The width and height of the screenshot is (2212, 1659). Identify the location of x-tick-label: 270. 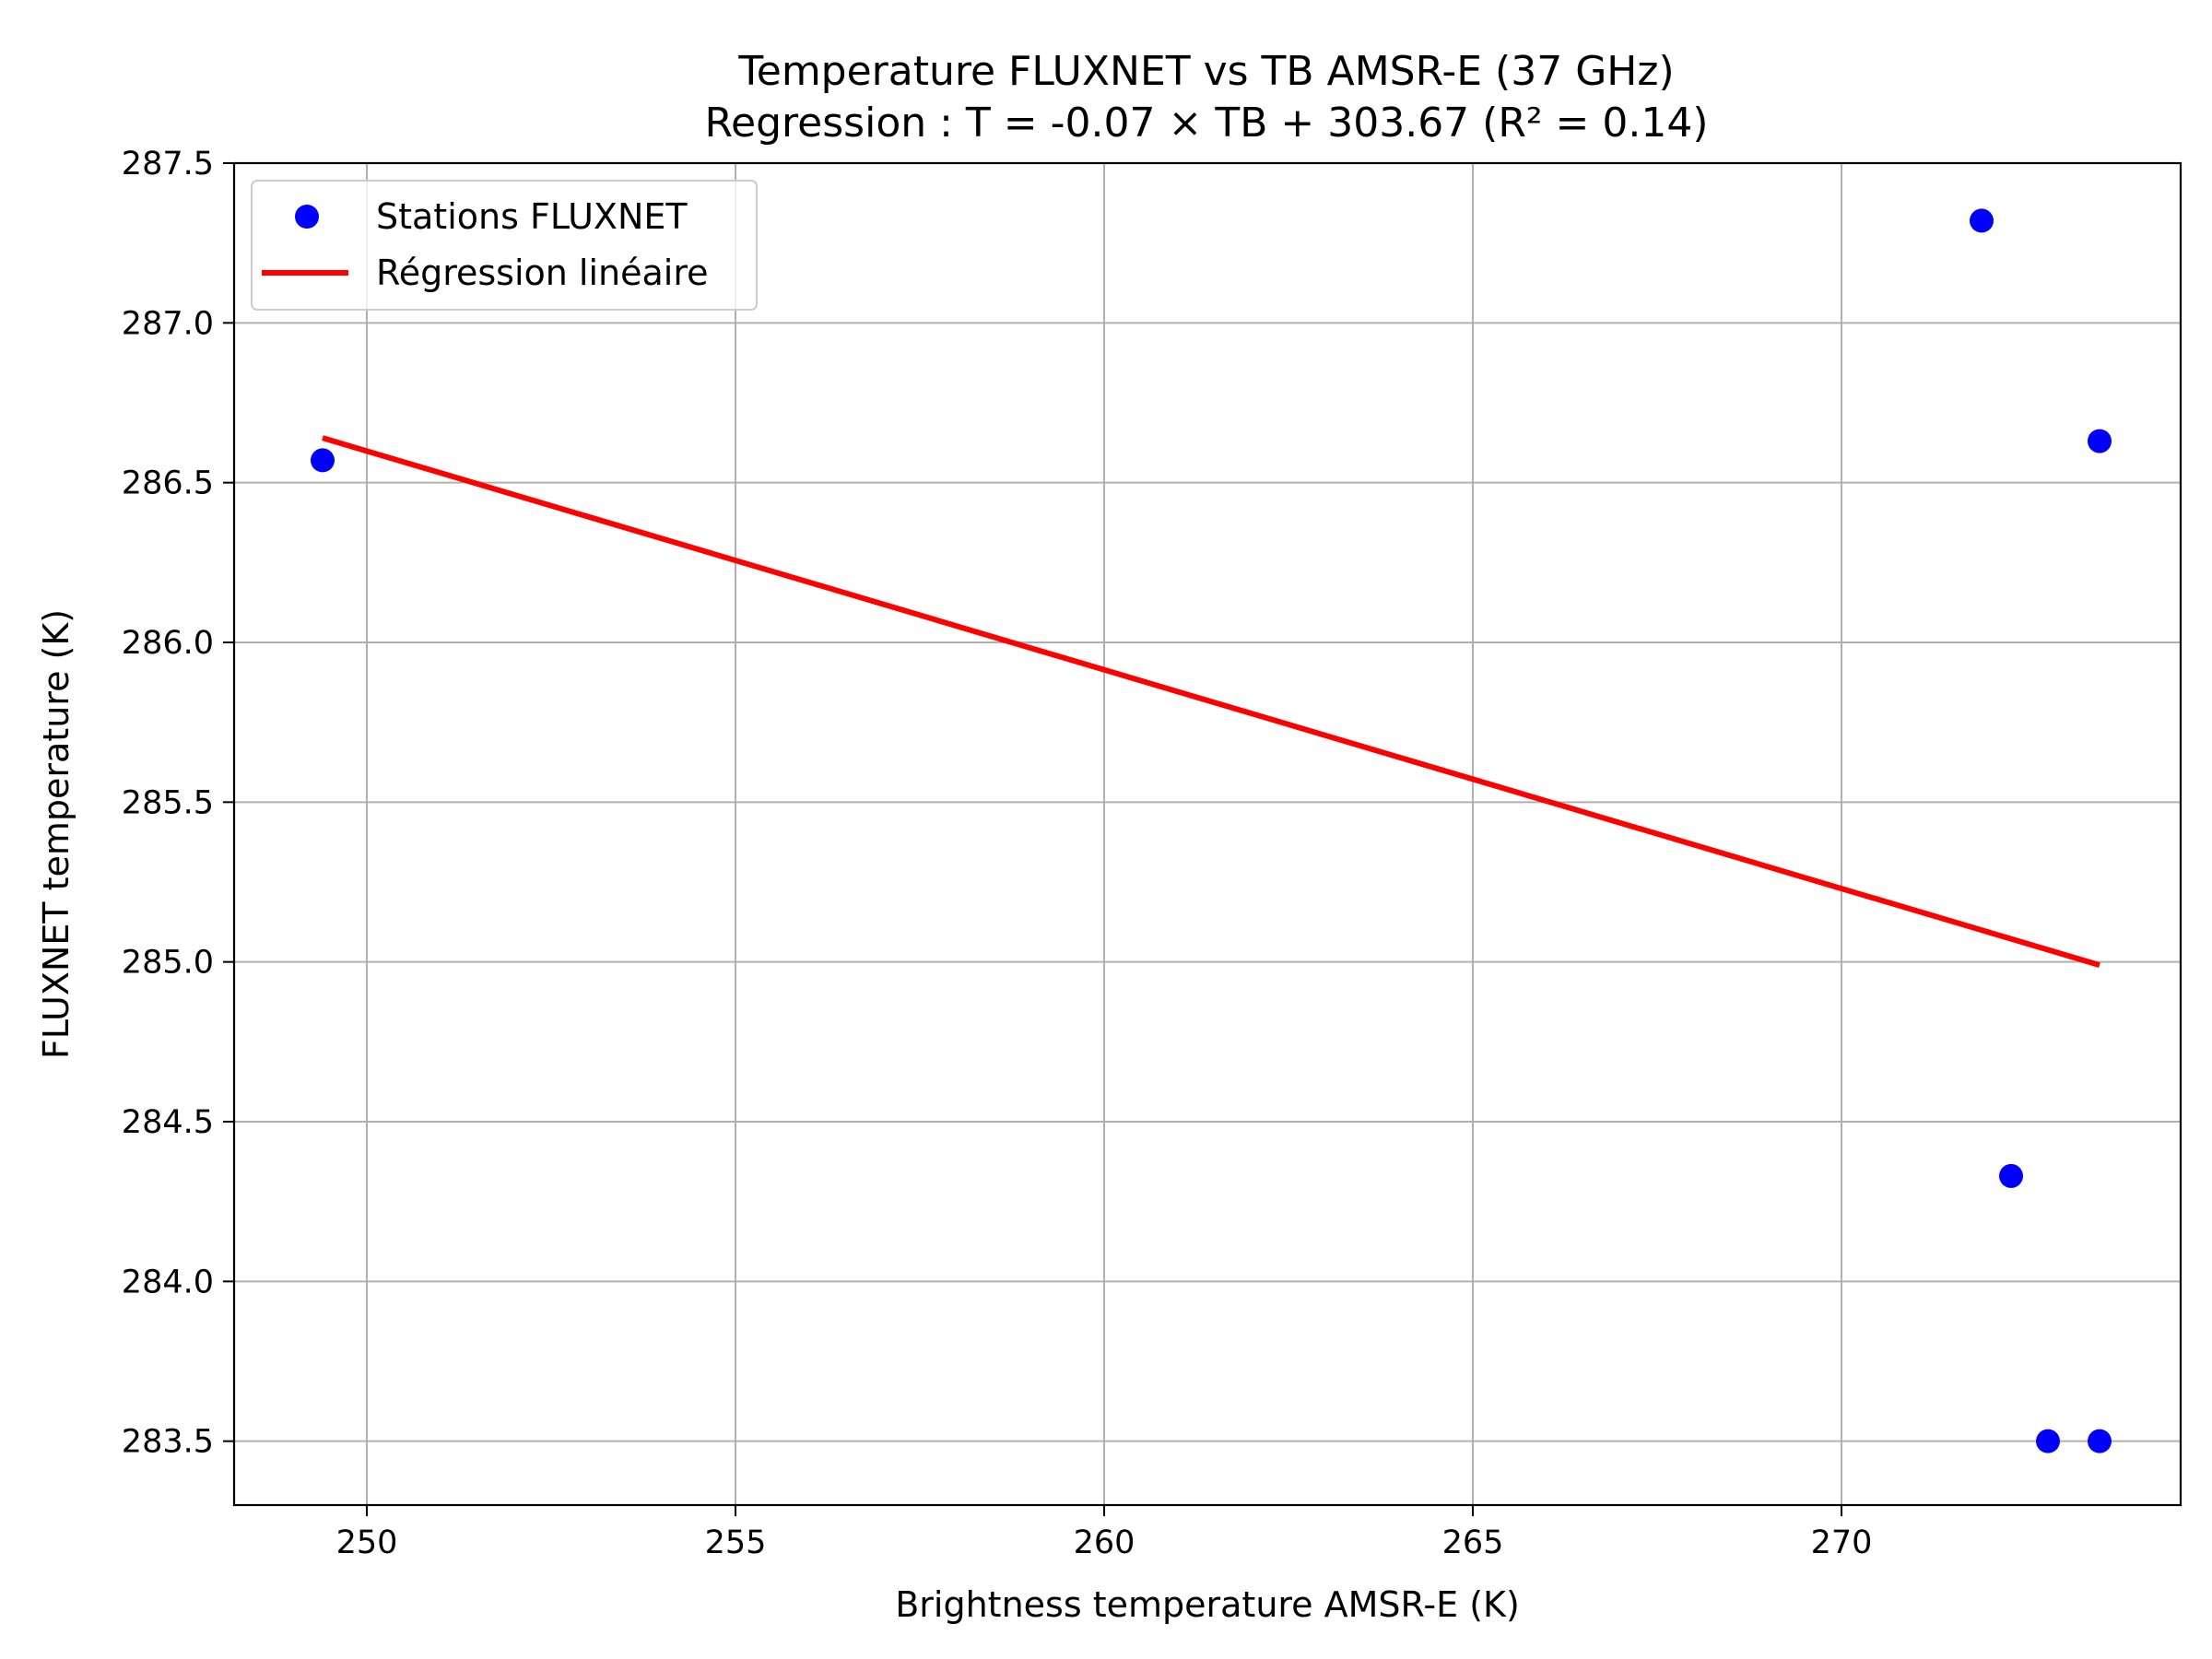
(1842, 1542).